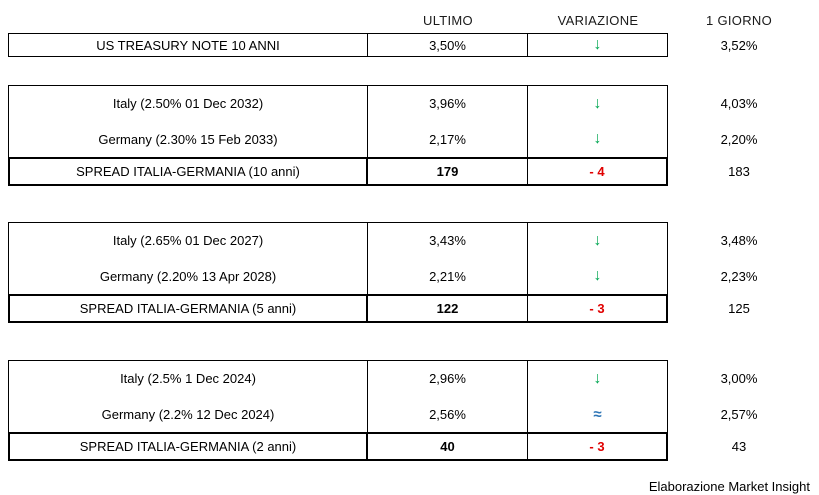 This screenshot has height=495, width=819. I want to click on header-ultimo: ULTIMO, so click(448, 20).